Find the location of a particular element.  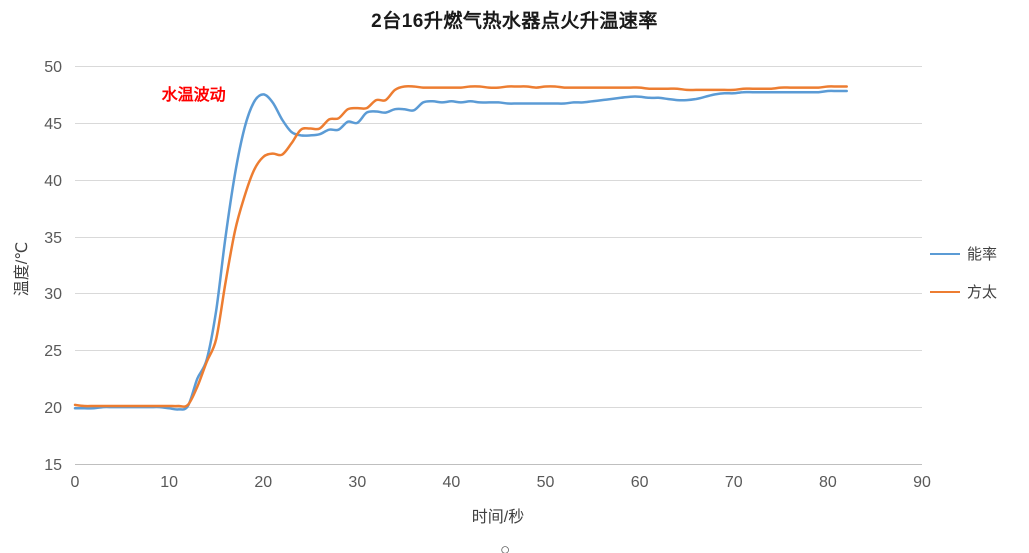

y-tick-label: 20 is located at coordinates (53, 408).